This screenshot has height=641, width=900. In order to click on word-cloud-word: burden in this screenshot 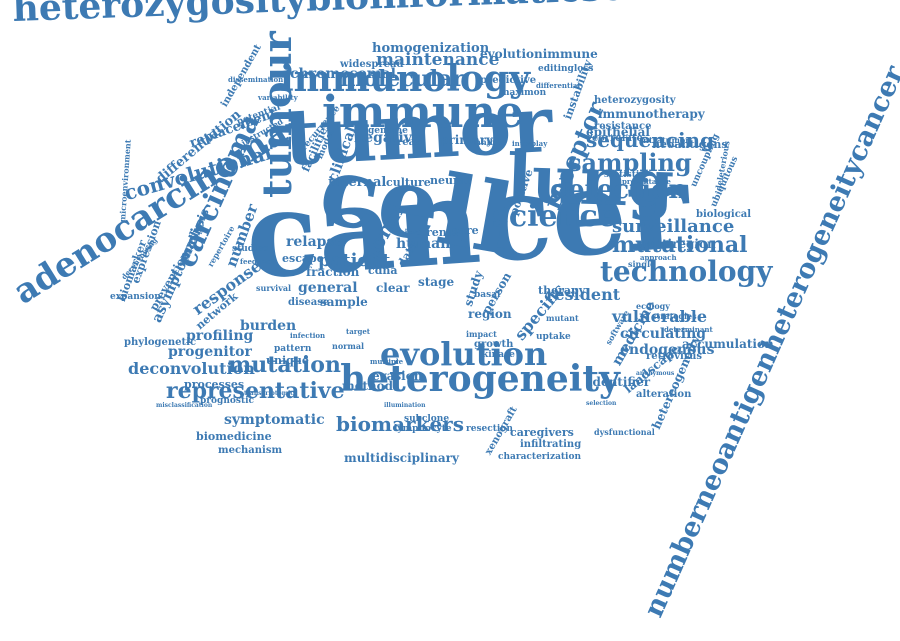, I will do `click(268, 325)`.